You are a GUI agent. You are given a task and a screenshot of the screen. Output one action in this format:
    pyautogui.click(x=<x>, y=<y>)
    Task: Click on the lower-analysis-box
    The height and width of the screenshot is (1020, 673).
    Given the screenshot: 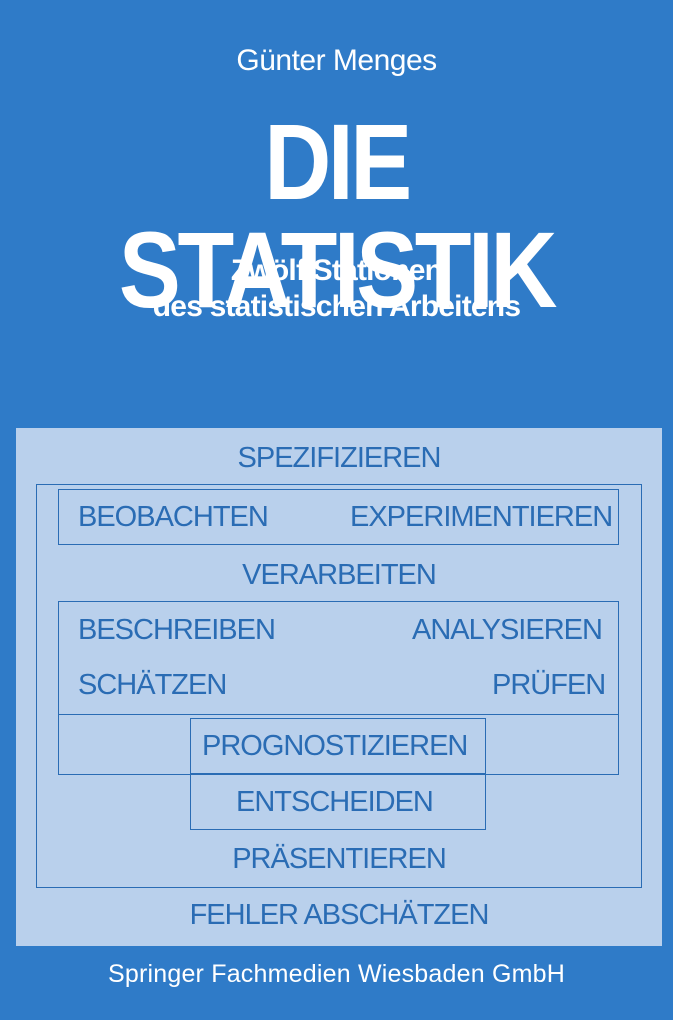 What is the action you would take?
    pyautogui.click(x=338, y=744)
    